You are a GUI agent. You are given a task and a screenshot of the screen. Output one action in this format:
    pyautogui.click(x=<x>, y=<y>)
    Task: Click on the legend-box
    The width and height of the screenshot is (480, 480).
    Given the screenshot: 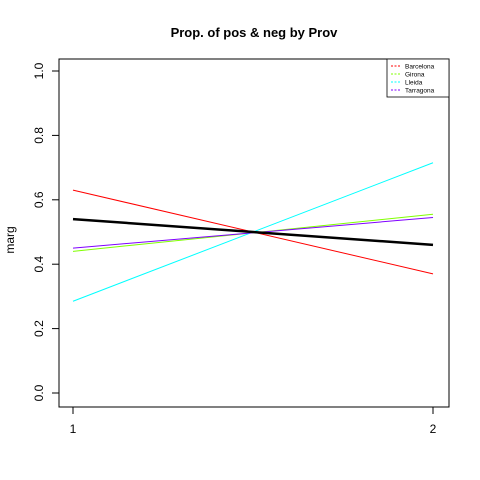 What is the action you would take?
    pyautogui.click(x=418, y=78)
    